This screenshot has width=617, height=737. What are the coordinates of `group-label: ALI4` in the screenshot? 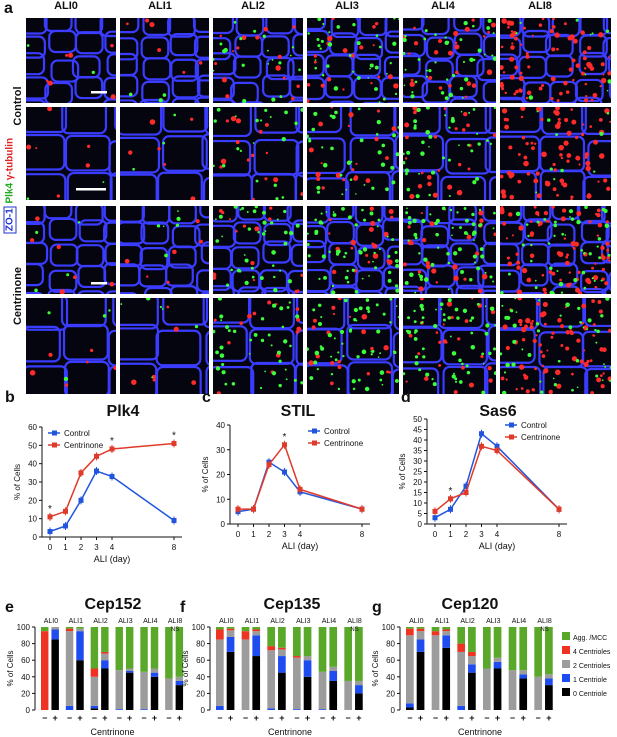 It's located at (150, 621).